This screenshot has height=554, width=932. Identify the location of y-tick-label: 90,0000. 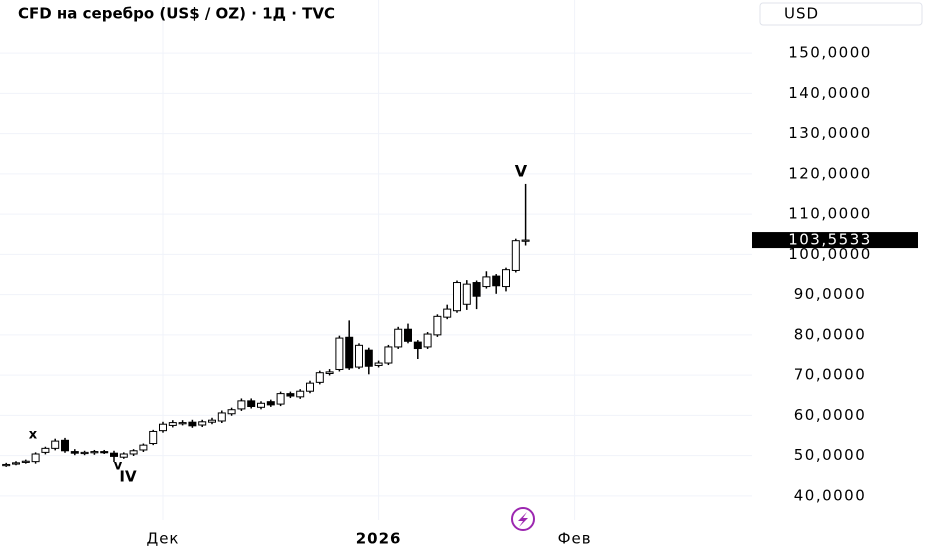
(830, 294).